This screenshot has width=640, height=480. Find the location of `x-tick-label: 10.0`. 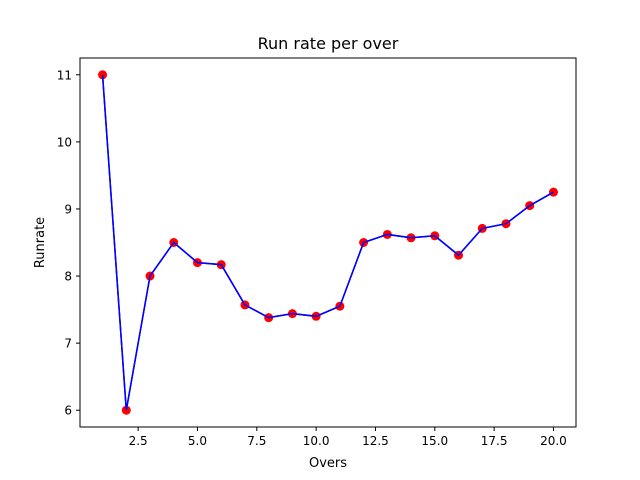

x-tick-label: 10.0 is located at coordinates (316, 441).